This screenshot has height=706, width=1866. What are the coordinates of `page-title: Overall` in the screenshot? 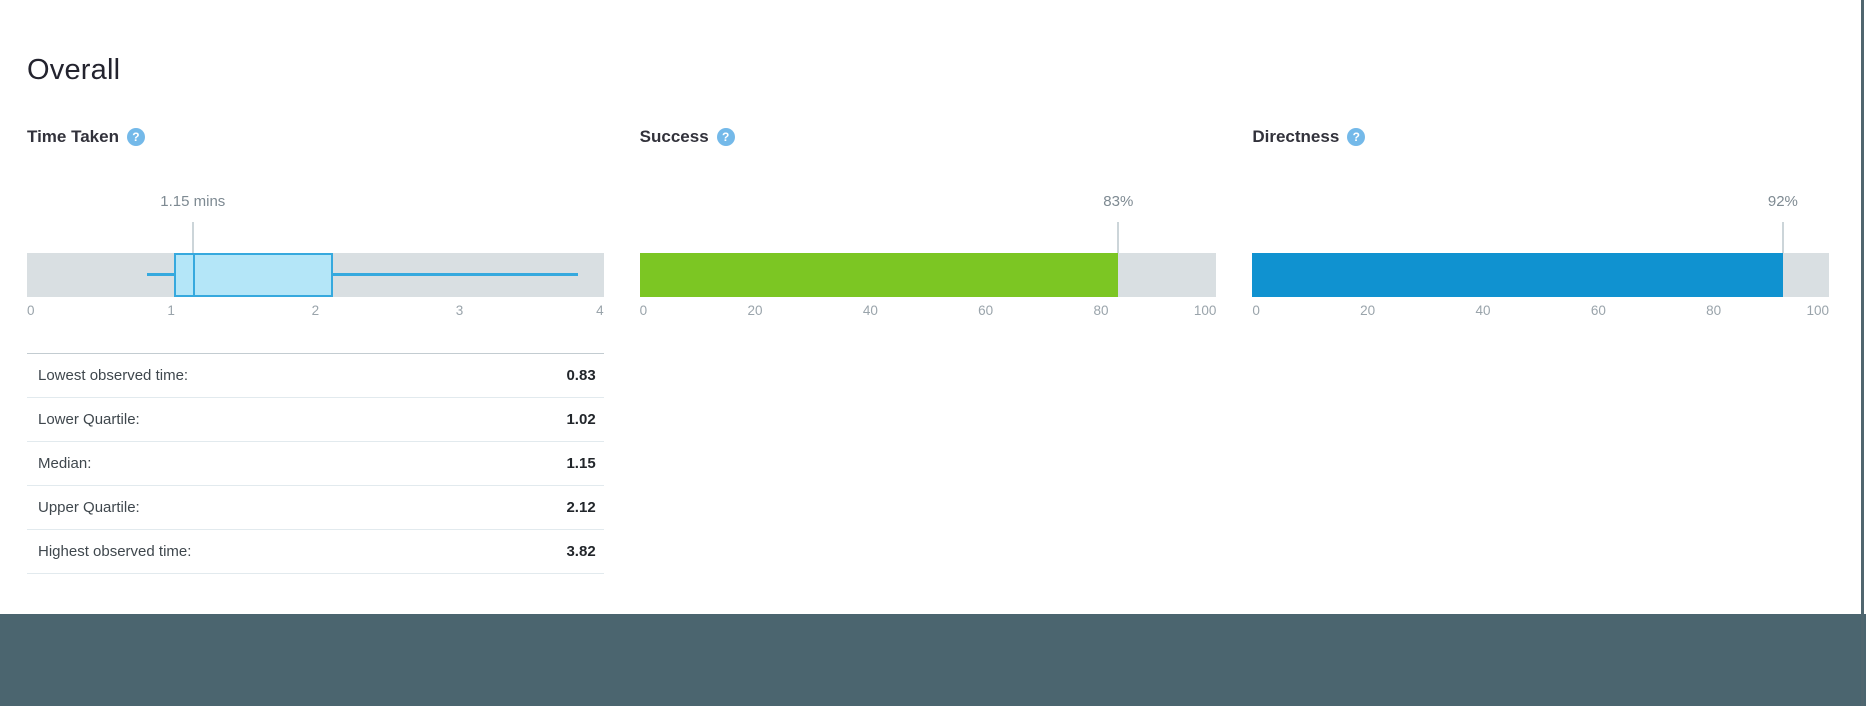 It's located at (74, 70).